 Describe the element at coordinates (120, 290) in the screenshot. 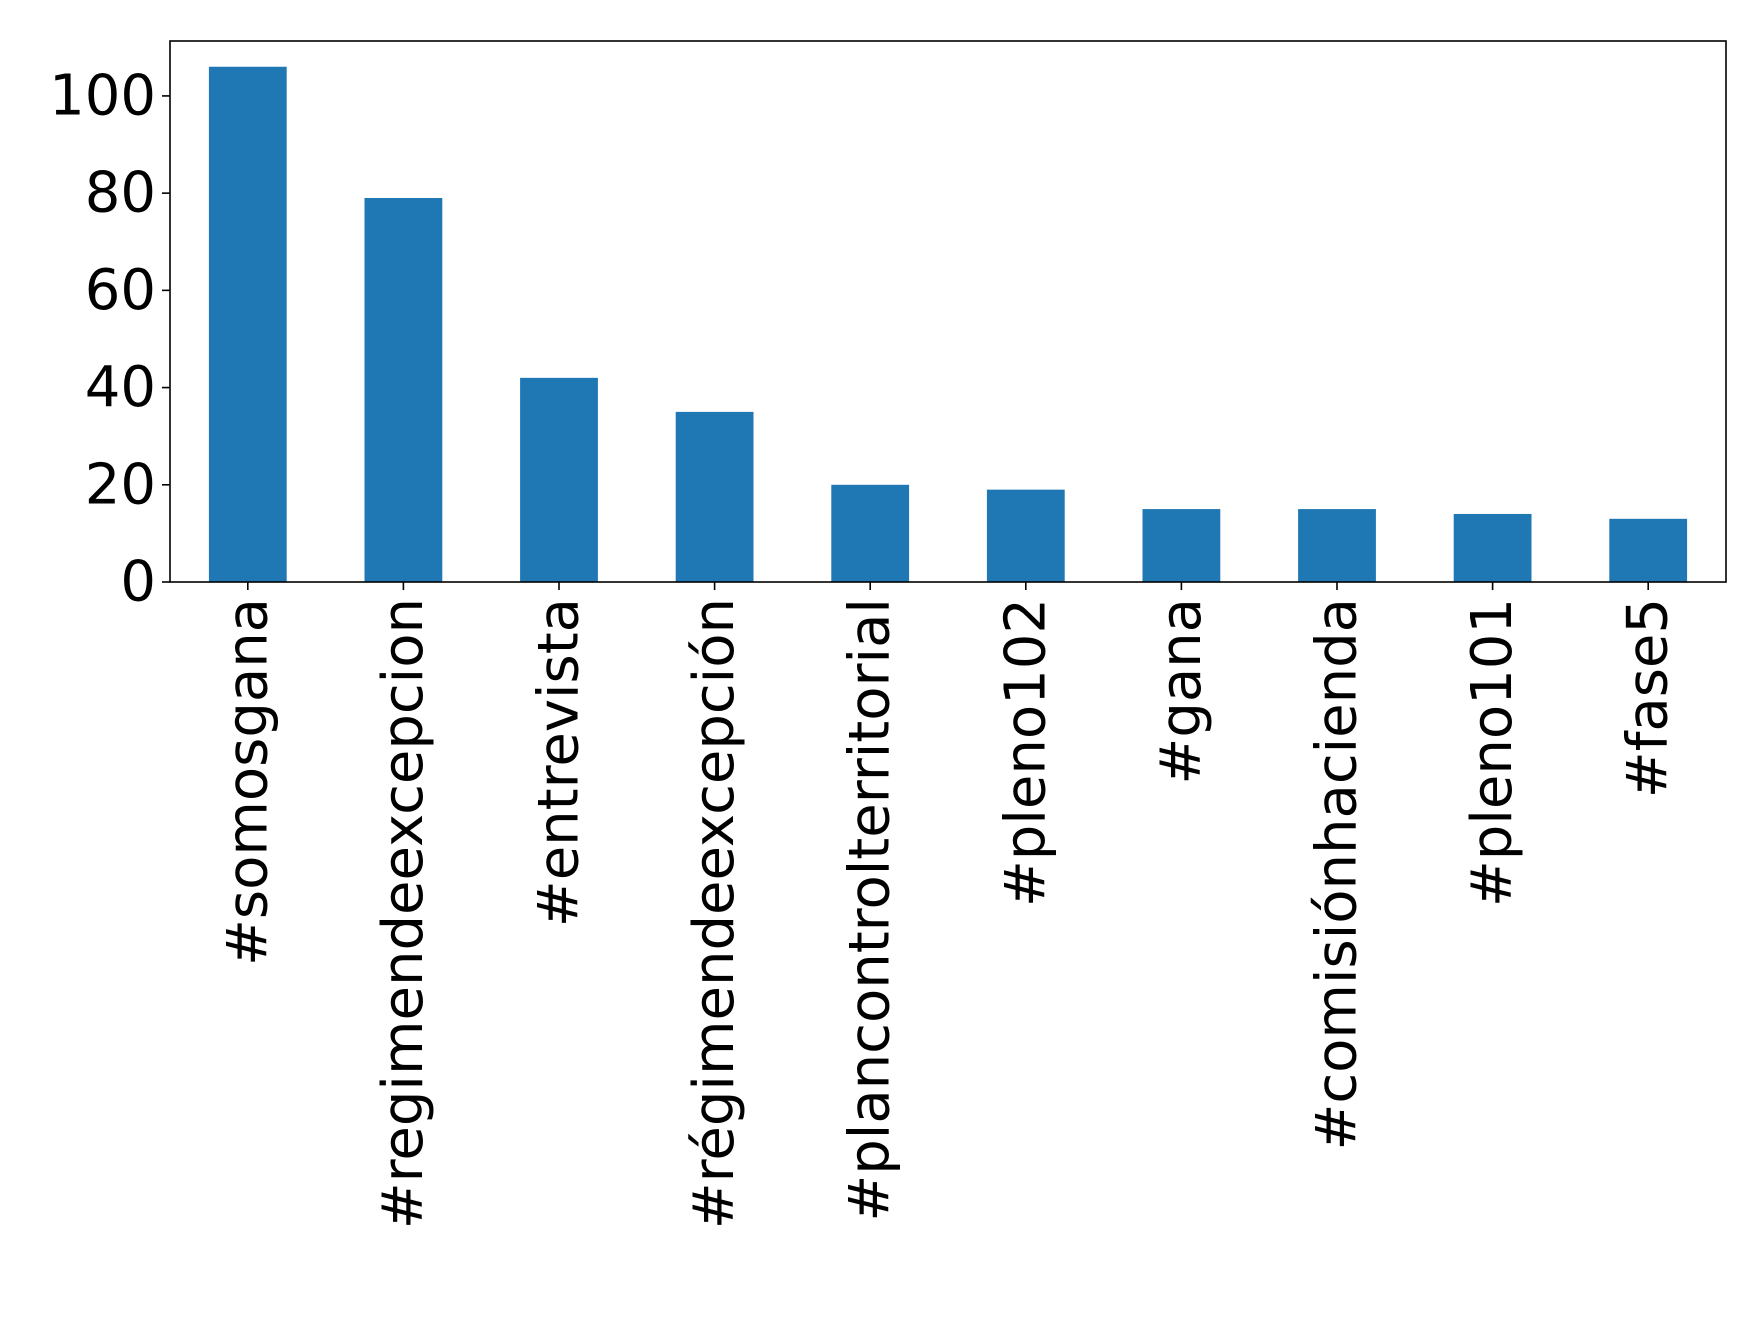

I see `y-tick-label: 60` at that location.